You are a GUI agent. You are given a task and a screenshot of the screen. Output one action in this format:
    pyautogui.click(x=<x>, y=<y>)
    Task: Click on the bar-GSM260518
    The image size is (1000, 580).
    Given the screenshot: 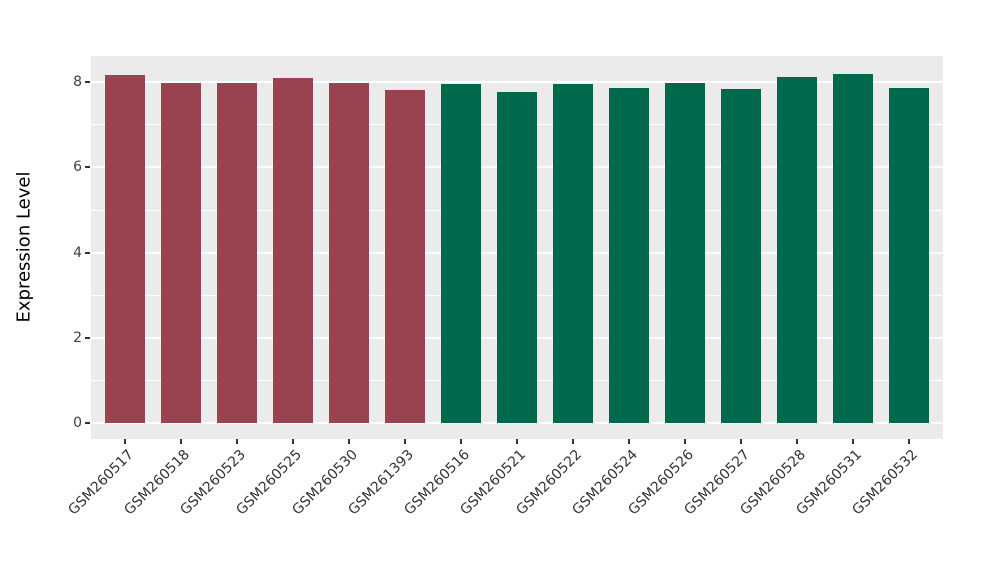 What is the action you would take?
    pyautogui.click(x=181, y=253)
    